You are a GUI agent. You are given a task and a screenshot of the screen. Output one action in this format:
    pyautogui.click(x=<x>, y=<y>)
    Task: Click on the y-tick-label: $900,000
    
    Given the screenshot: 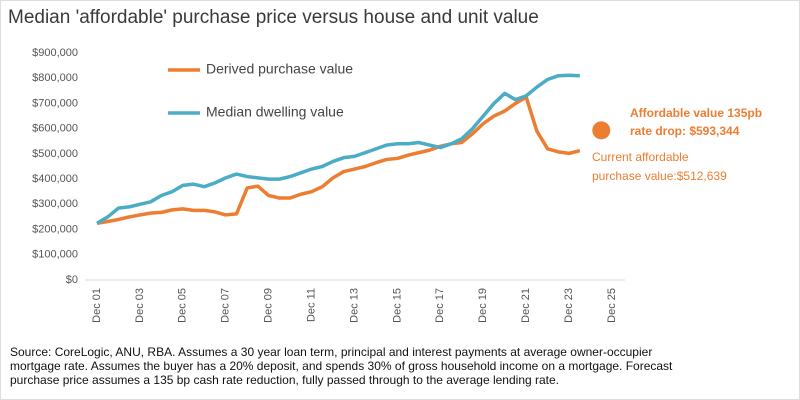 What is the action you would take?
    pyautogui.click(x=55, y=53)
    